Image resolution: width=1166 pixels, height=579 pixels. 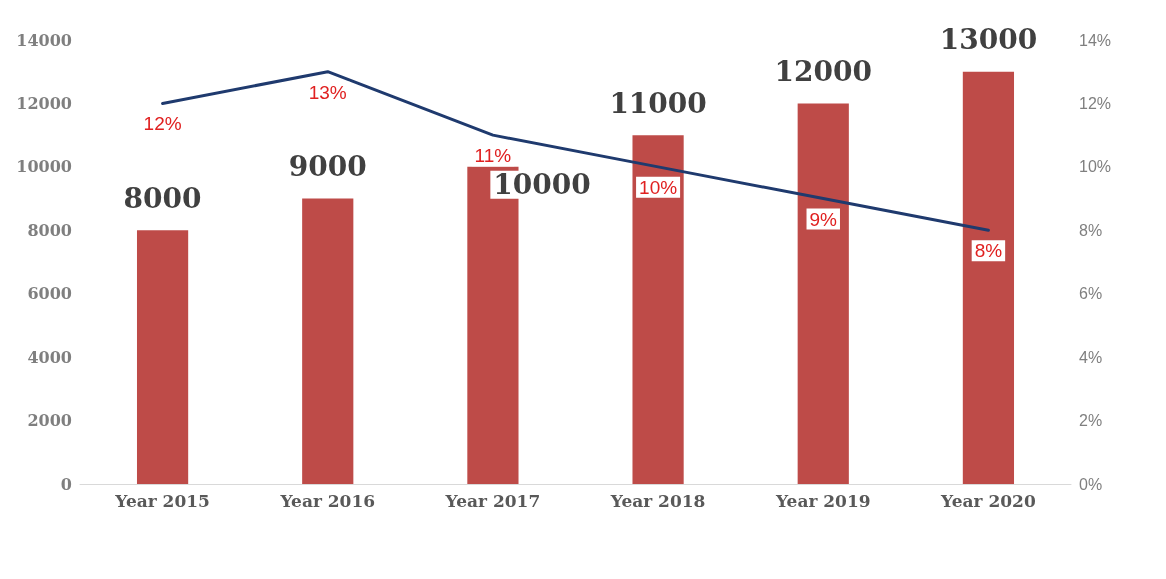 What do you see at coordinates (49, 421) in the screenshot?
I see `y-tick-label: 2000` at bounding box center [49, 421].